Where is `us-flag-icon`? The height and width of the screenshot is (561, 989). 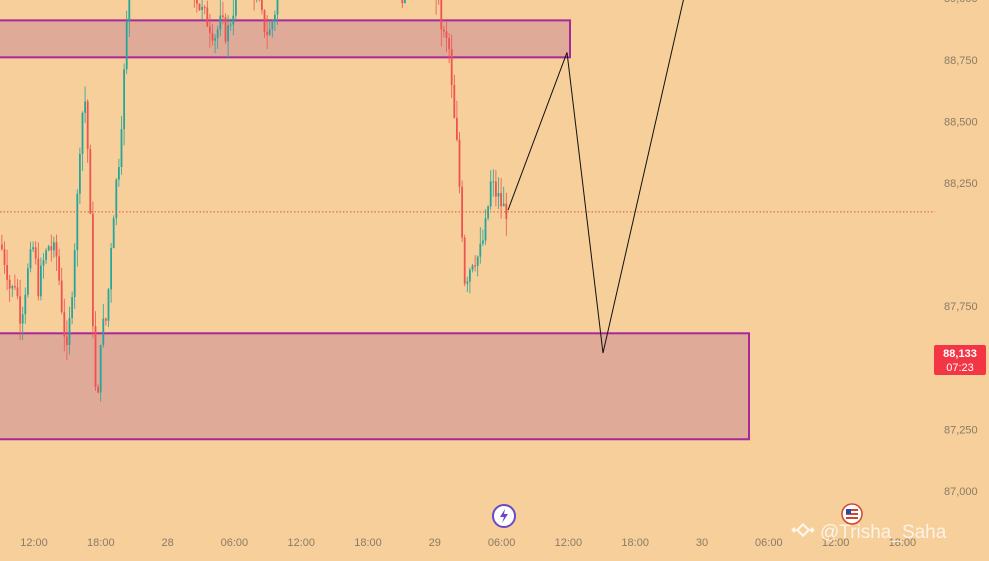 us-flag-icon is located at coordinates (852, 514).